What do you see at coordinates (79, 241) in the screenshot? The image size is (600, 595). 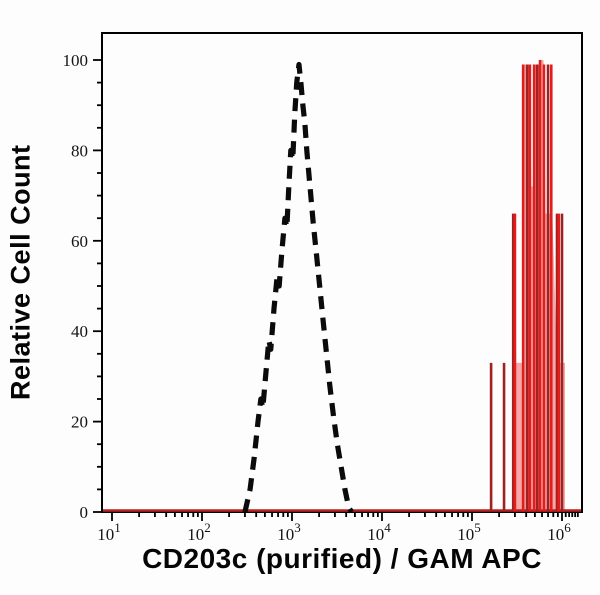 I see `y-tick-label: 60` at bounding box center [79, 241].